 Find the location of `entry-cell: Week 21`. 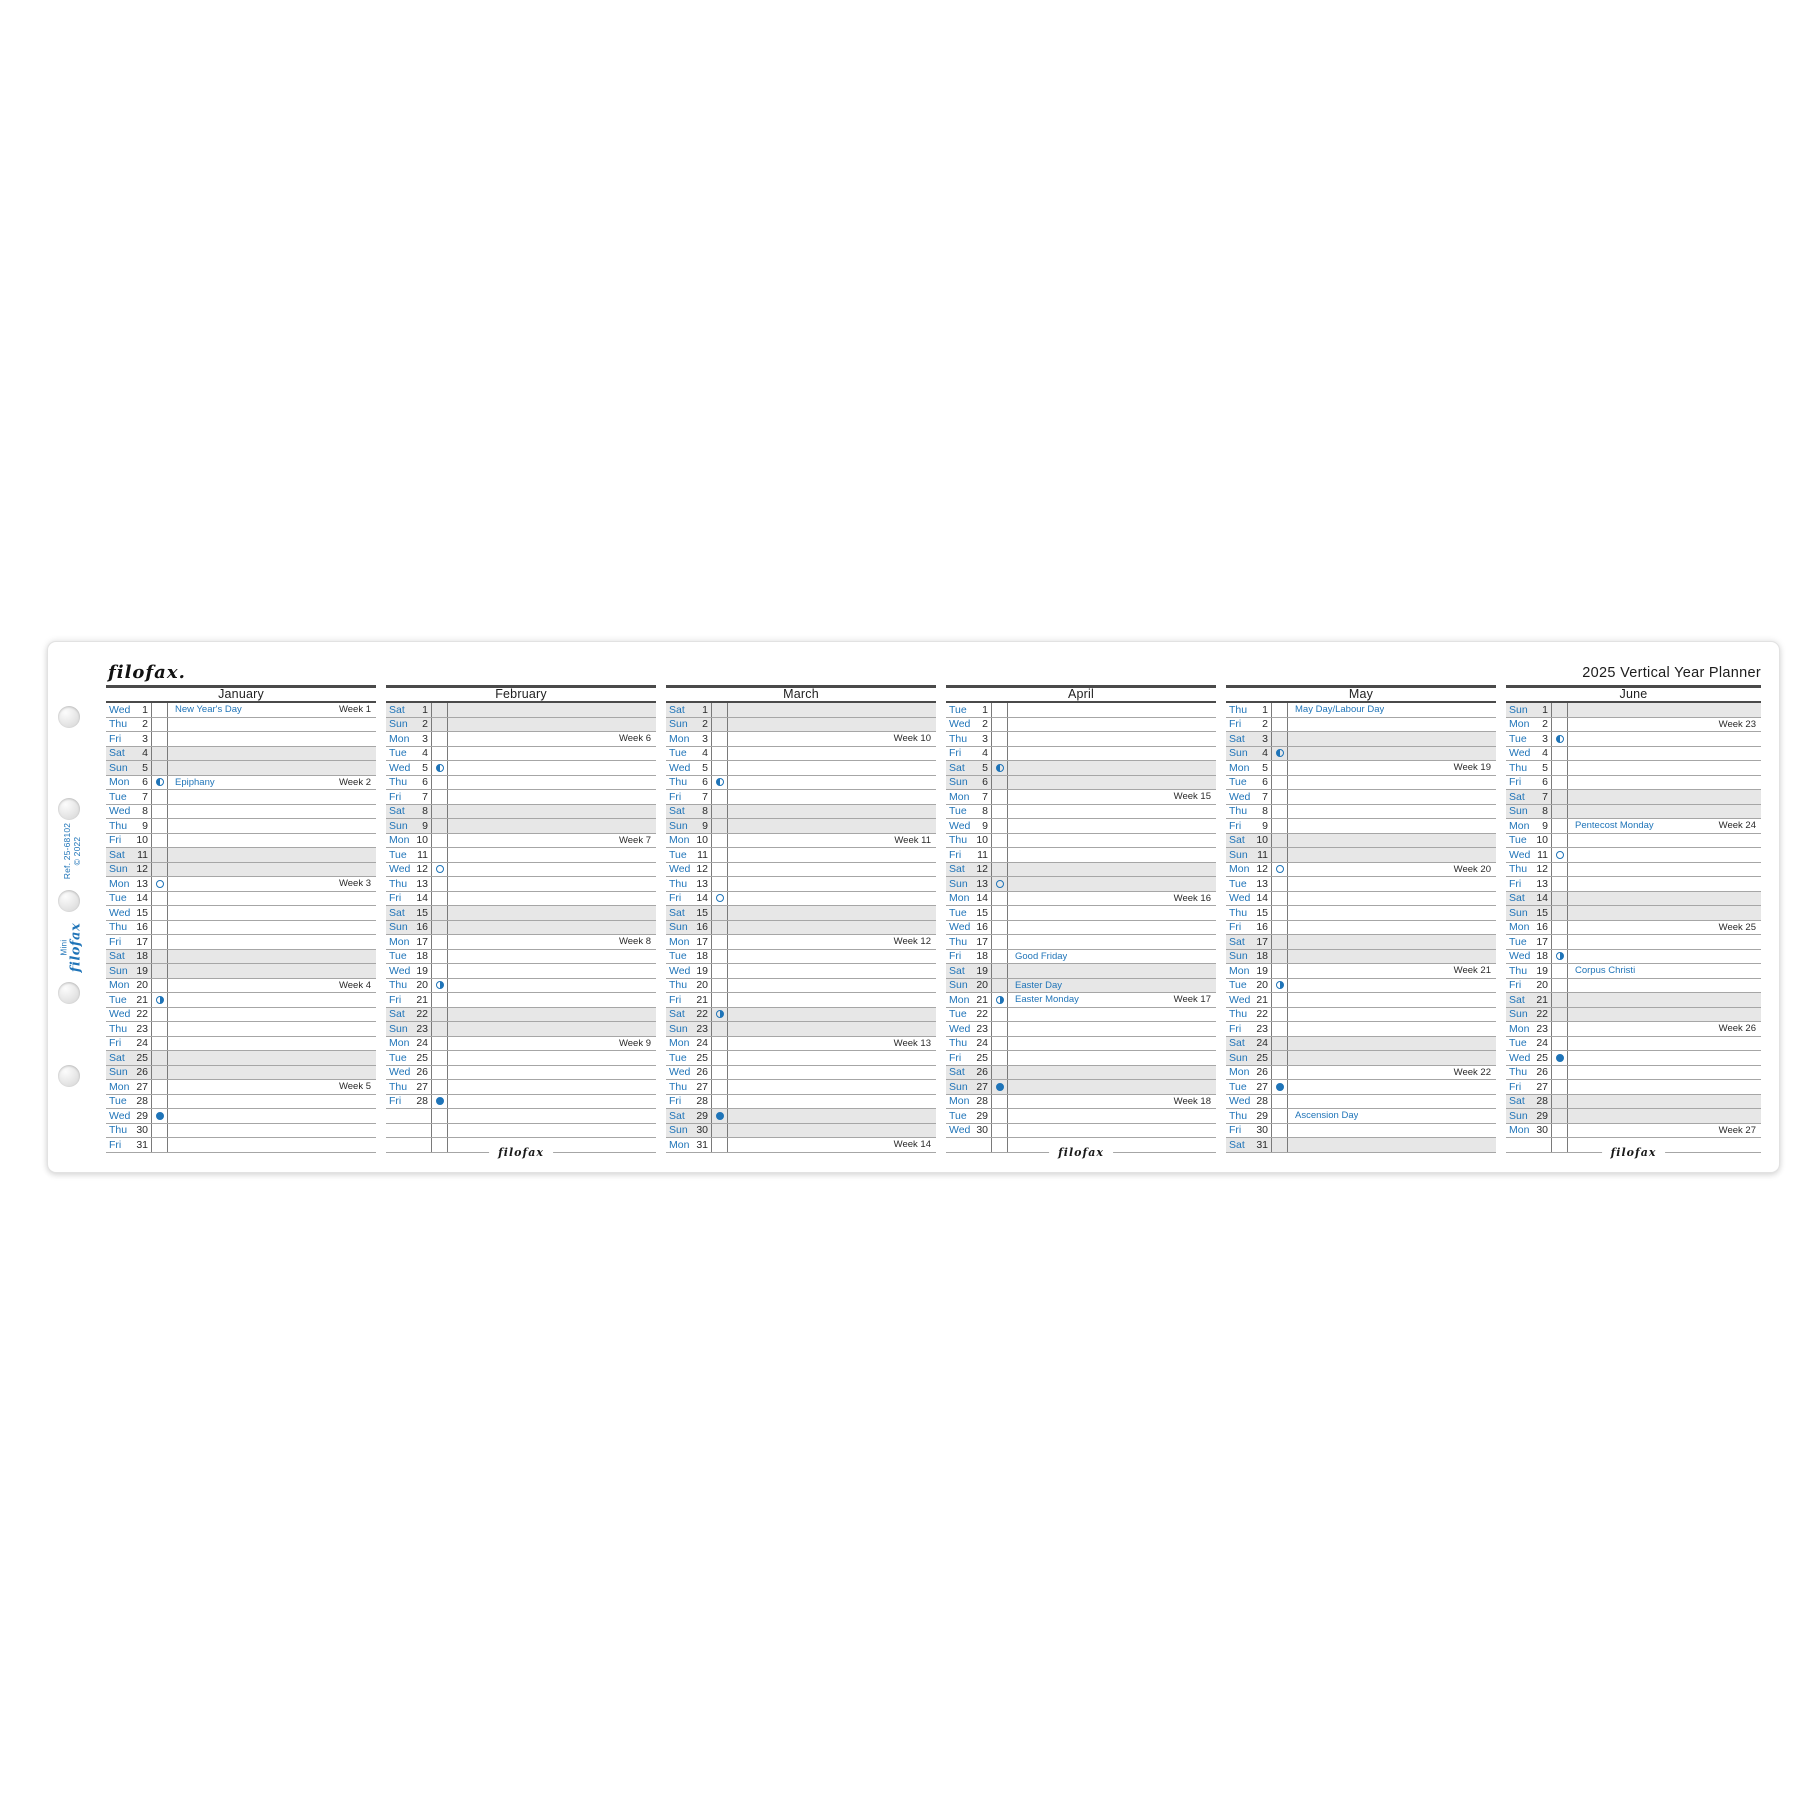

entry-cell: Week 21 is located at coordinates (1392, 971).